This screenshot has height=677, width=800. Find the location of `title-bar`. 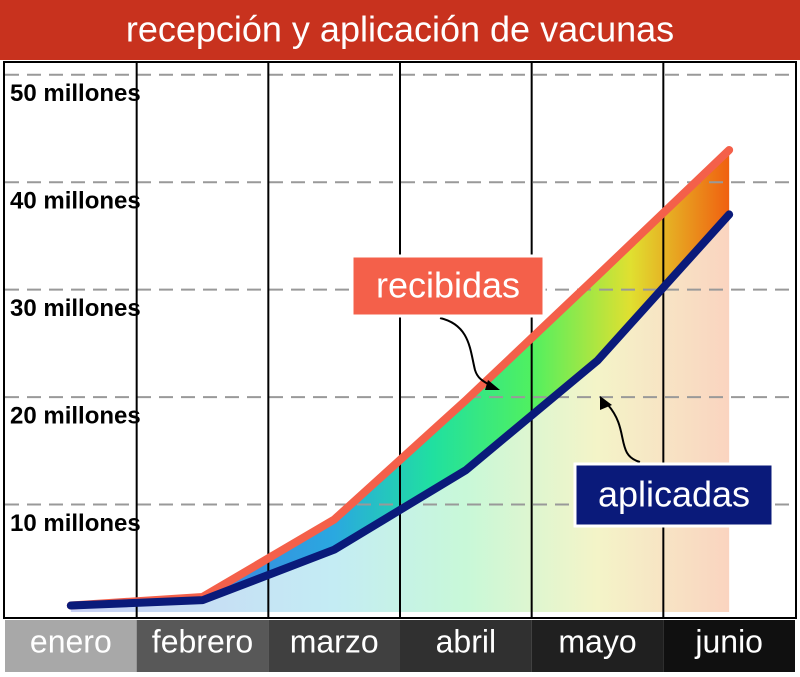

title-bar is located at coordinates (400, 30).